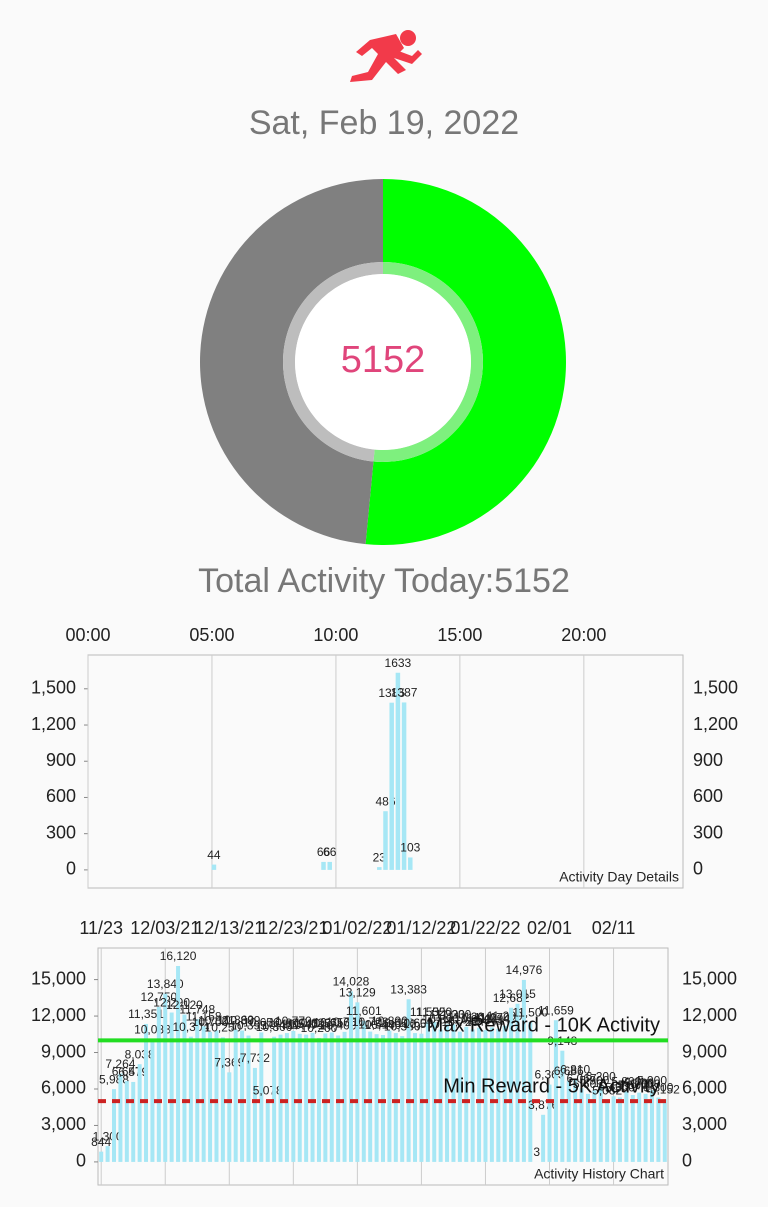 This screenshot has width=768, height=1207. Describe the element at coordinates (549, 928) in the screenshot. I see `x-tick-label: 02/01` at that location.